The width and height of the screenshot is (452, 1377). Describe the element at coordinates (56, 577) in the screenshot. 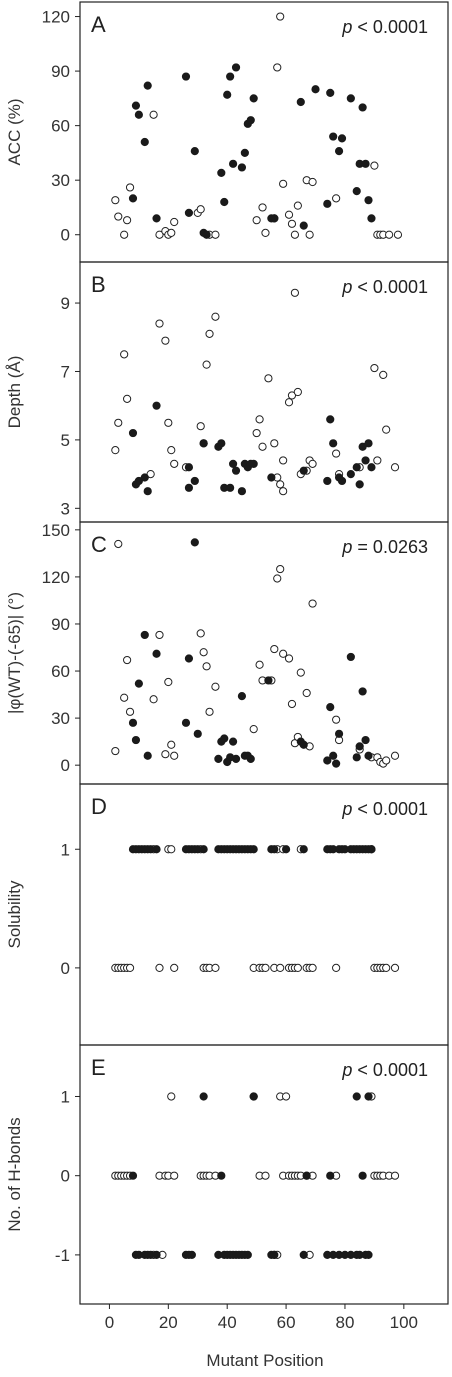

I see `y-tick-label: 120` at that location.